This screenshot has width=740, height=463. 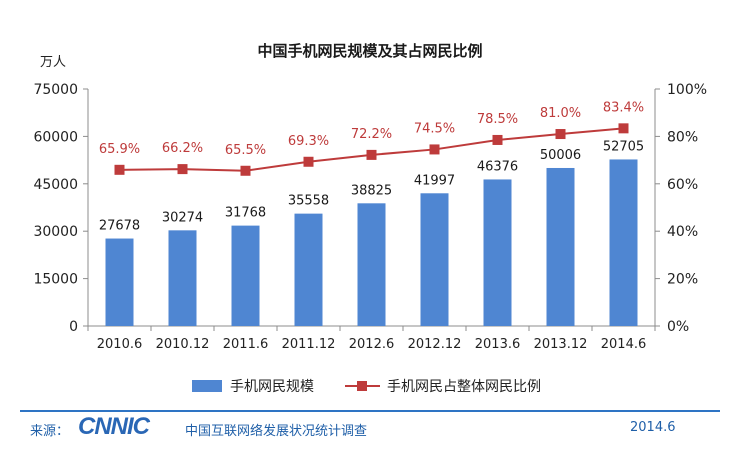 What do you see at coordinates (682, 137) in the screenshot?
I see `right-tick-label: 80%` at bounding box center [682, 137].